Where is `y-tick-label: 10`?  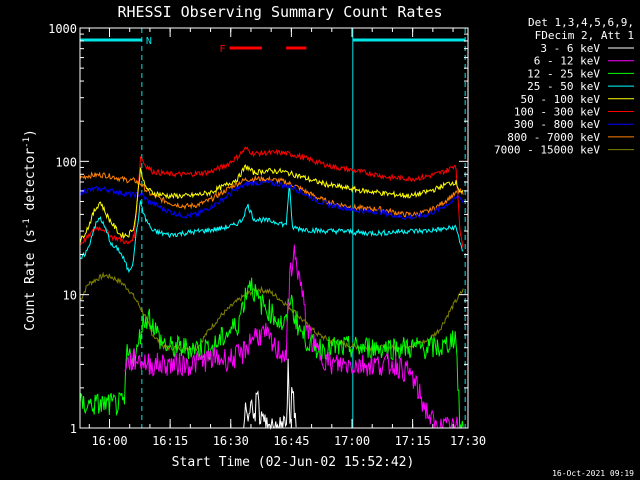
y-tick-label: 10 is located at coordinates (70, 296).